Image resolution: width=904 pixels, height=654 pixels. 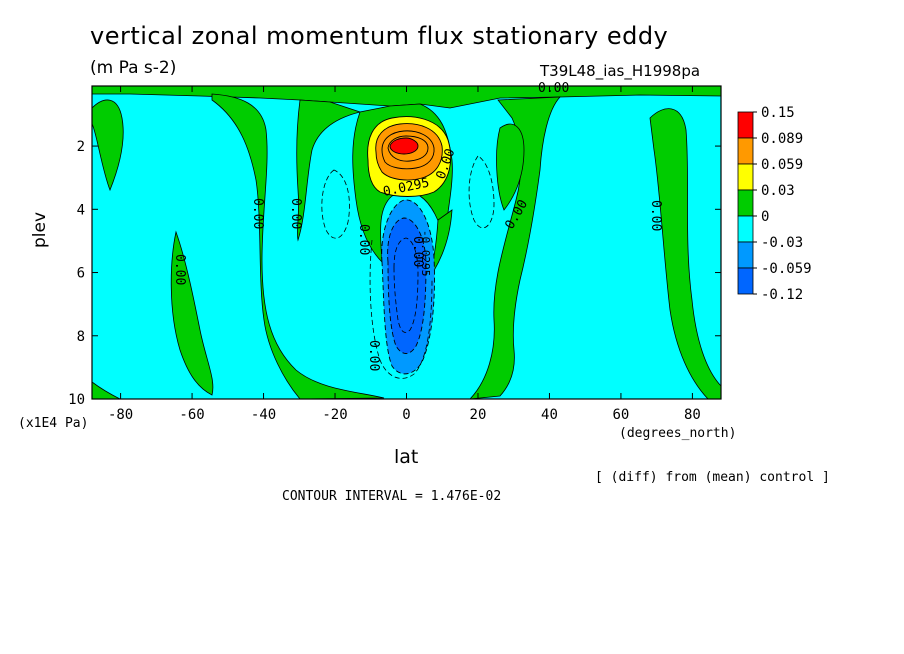 I want to click on y-axis-units: (x1E4 Pa), so click(x=53, y=423).